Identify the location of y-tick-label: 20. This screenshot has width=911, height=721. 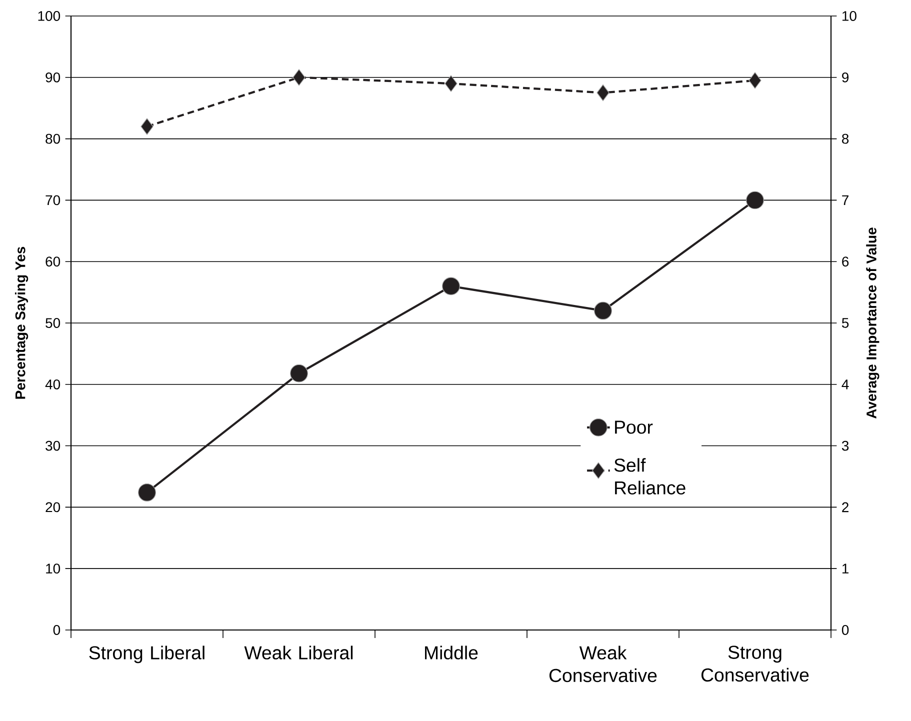
(53, 507).